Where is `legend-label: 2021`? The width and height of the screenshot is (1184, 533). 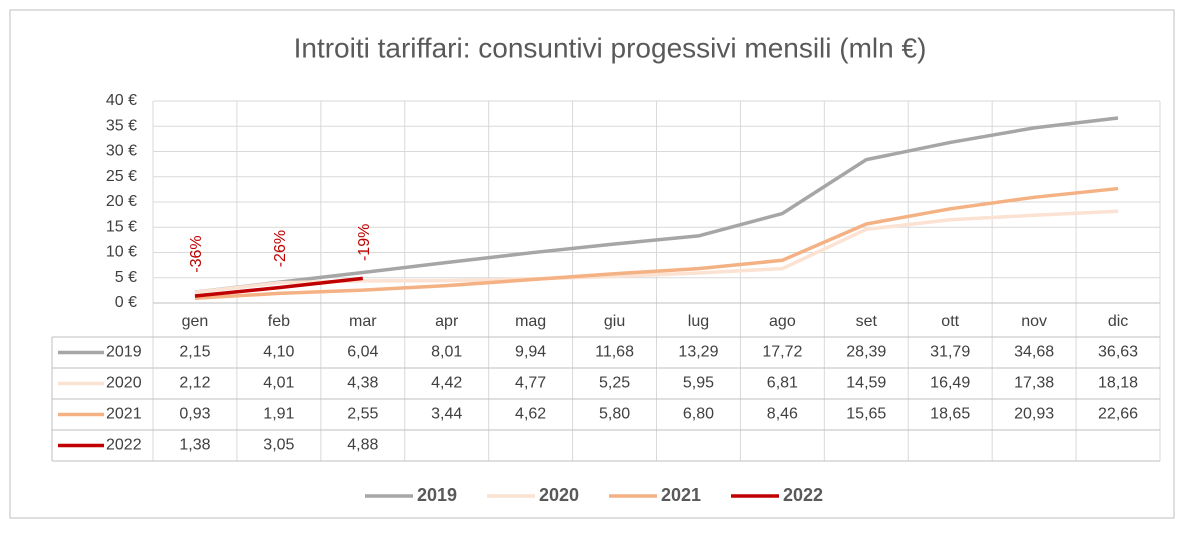
legend-label: 2021 is located at coordinates (681, 495).